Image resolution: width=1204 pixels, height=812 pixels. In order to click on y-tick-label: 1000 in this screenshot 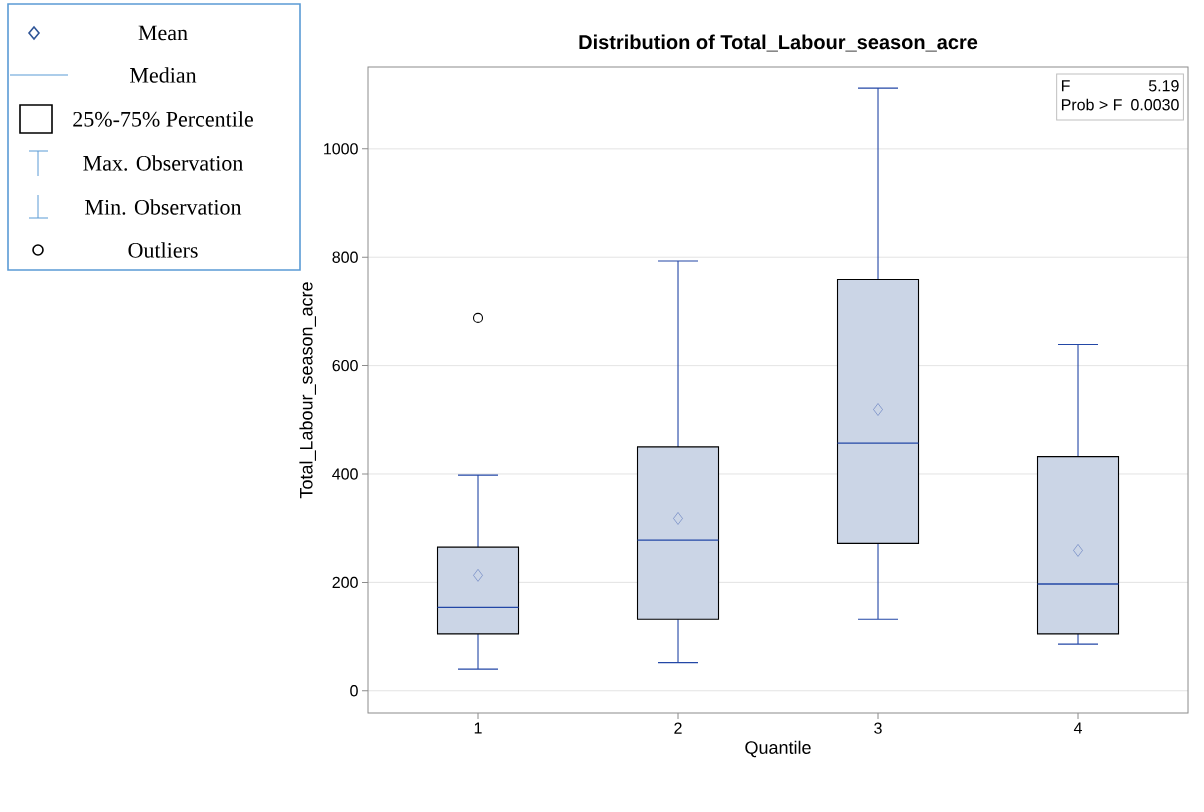, I will do `click(341, 149)`.